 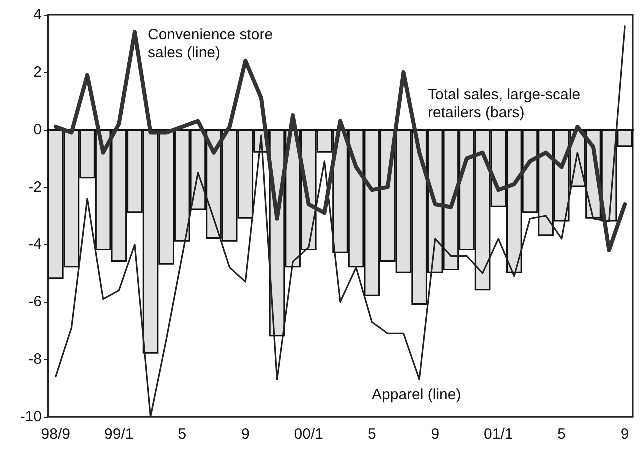 I want to click on y-tick-label: 2, so click(x=38, y=72).